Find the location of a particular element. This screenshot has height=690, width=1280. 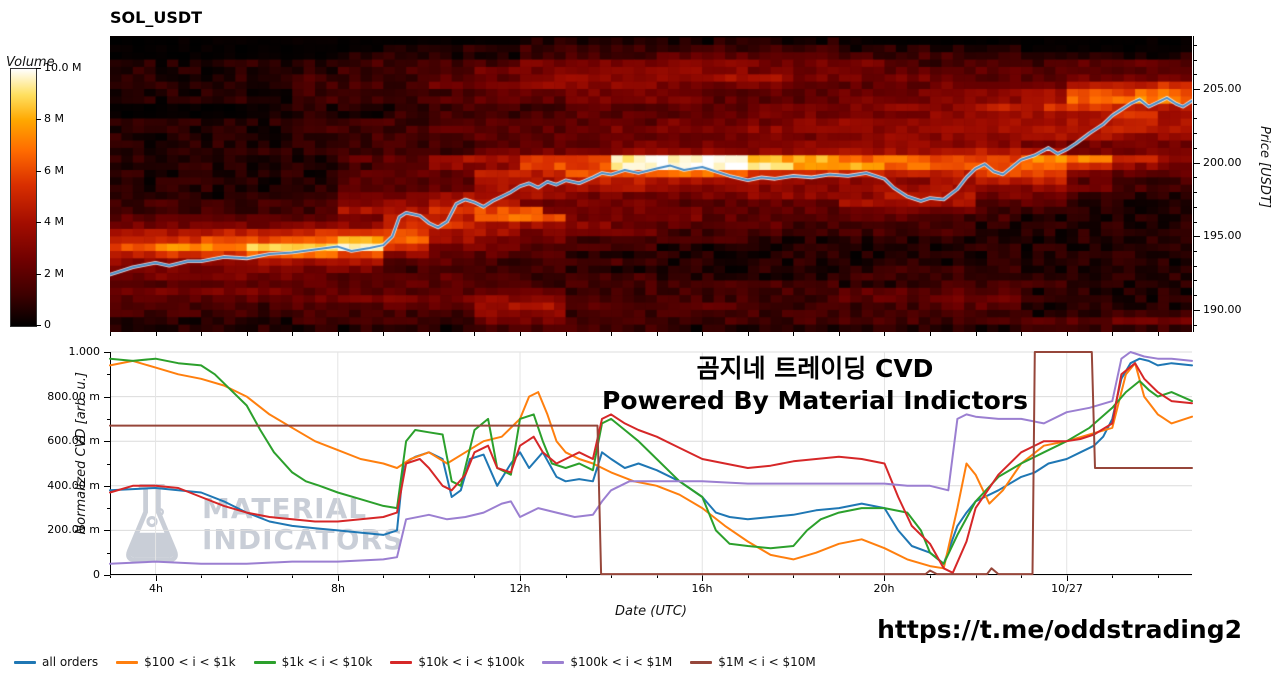

date-tick-label: 20h is located at coordinates (884, 588).